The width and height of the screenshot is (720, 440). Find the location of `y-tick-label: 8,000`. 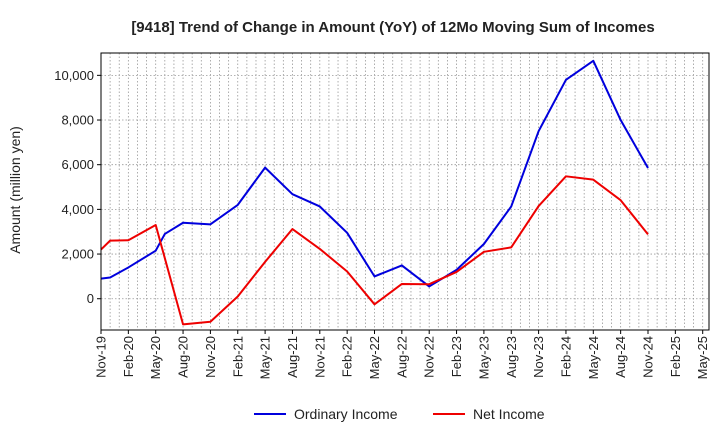

y-tick-label: 8,000 is located at coordinates (77, 120).